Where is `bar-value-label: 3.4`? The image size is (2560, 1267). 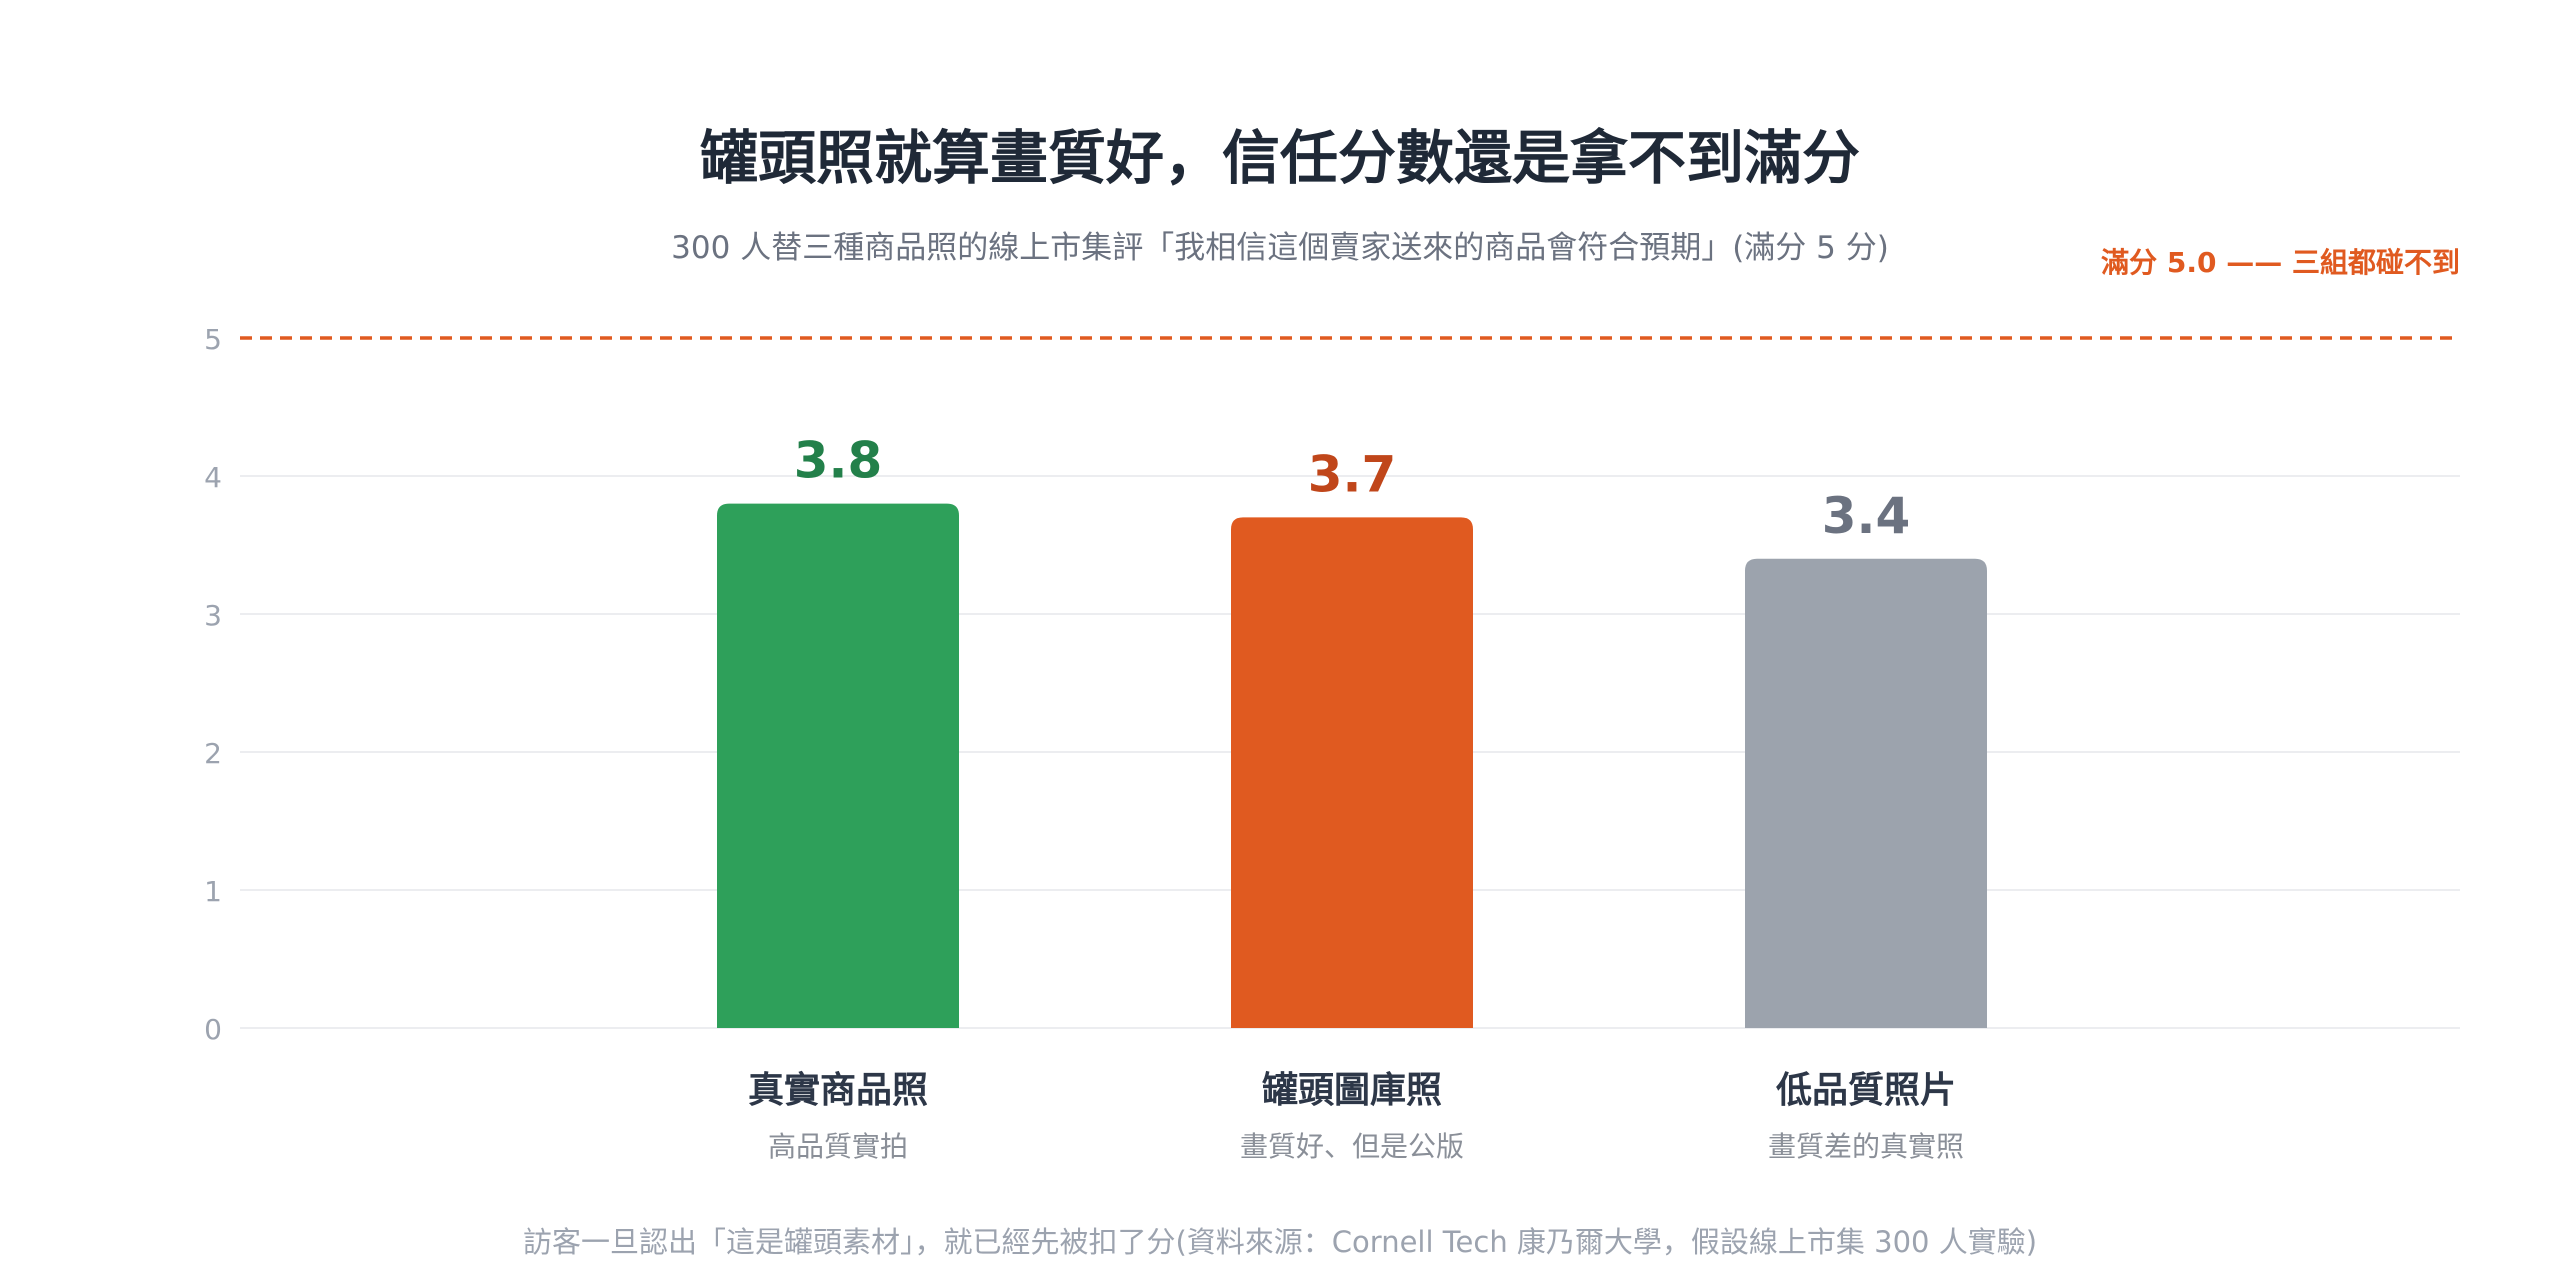 bar-value-label: 3.4 is located at coordinates (1866, 516).